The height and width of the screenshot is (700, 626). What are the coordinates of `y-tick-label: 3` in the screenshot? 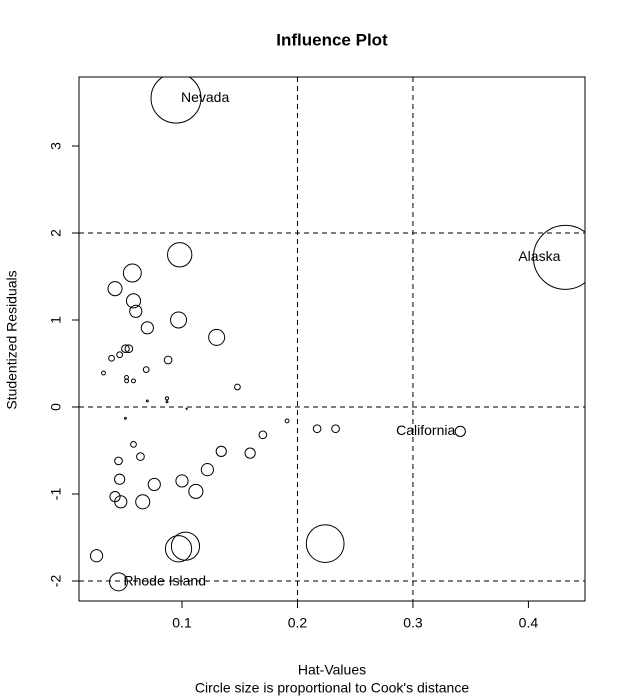 It's located at (56, 146).